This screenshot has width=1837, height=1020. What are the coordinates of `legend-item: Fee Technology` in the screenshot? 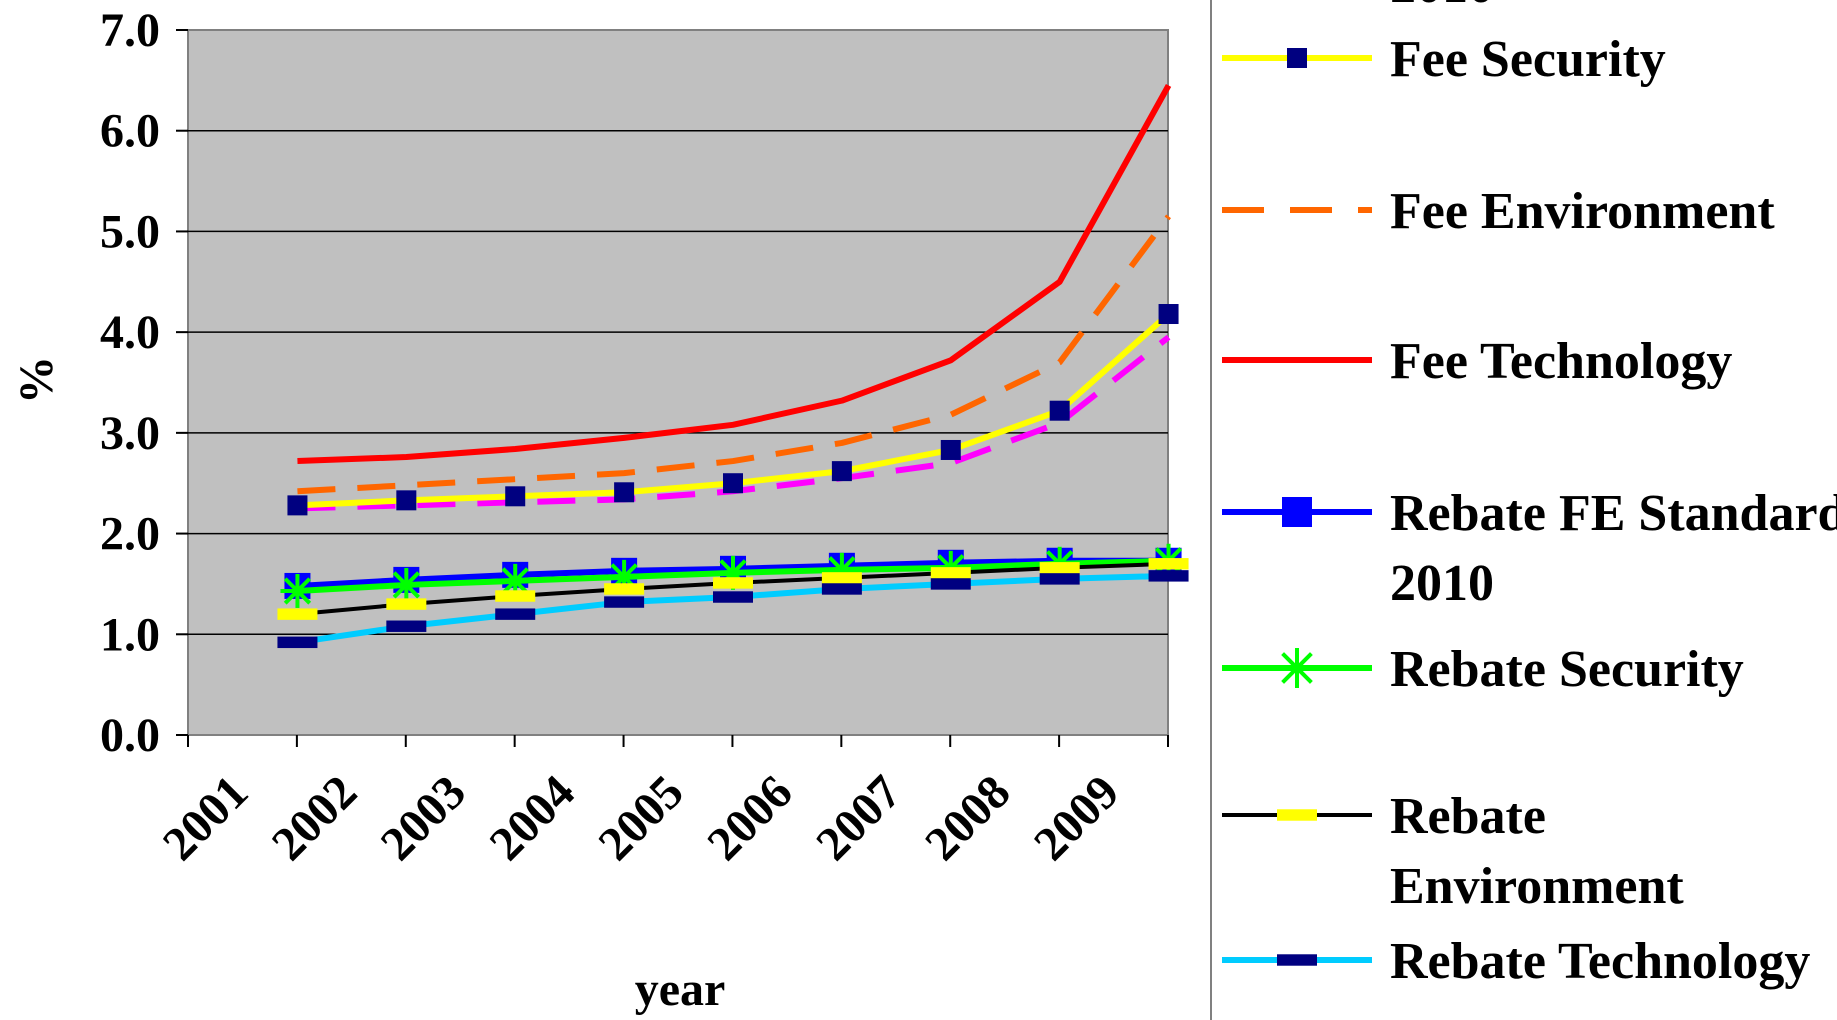 It's located at (1477, 361).